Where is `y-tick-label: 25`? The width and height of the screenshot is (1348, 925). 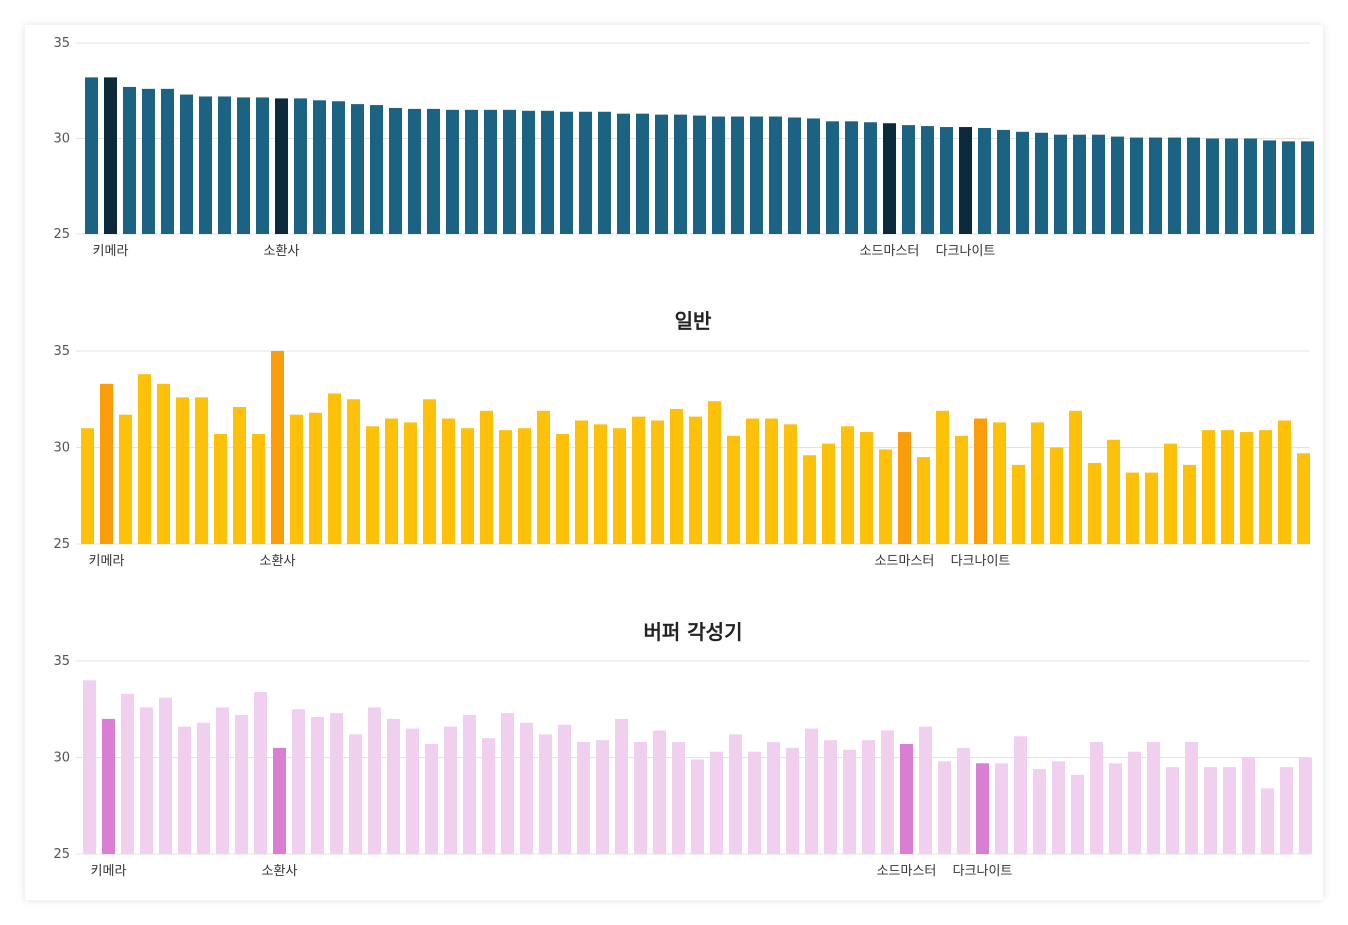
y-tick-label: 25 is located at coordinates (61, 544).